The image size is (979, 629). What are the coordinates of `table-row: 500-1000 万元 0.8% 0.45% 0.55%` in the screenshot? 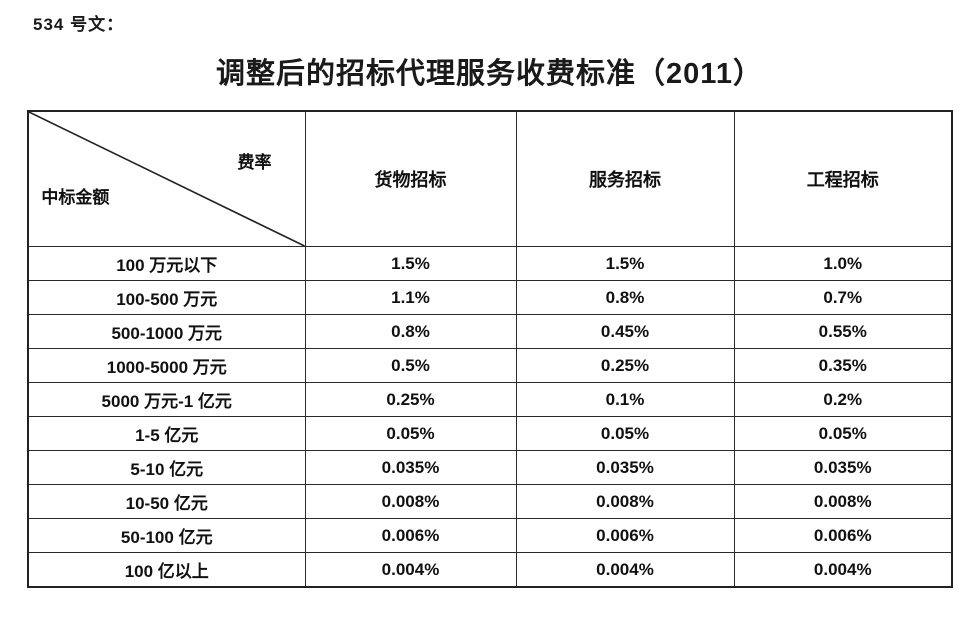 It's located at (490, 331).